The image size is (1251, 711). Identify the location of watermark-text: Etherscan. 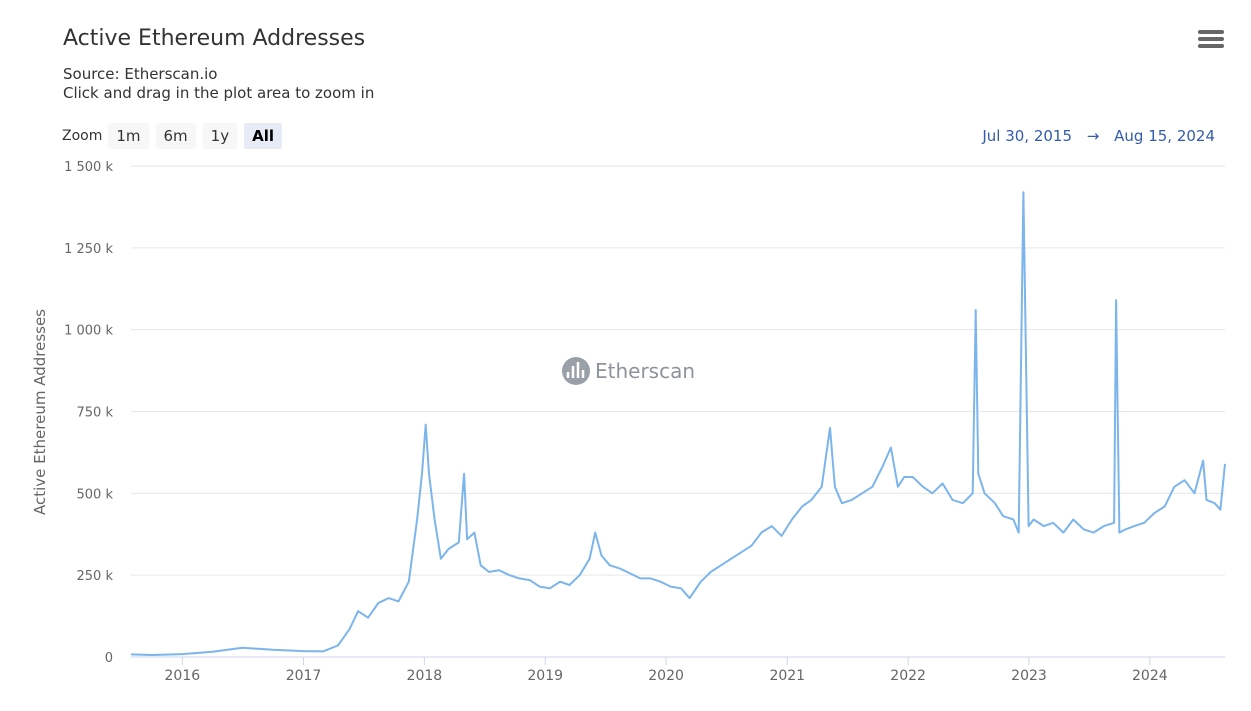
(645, 371).